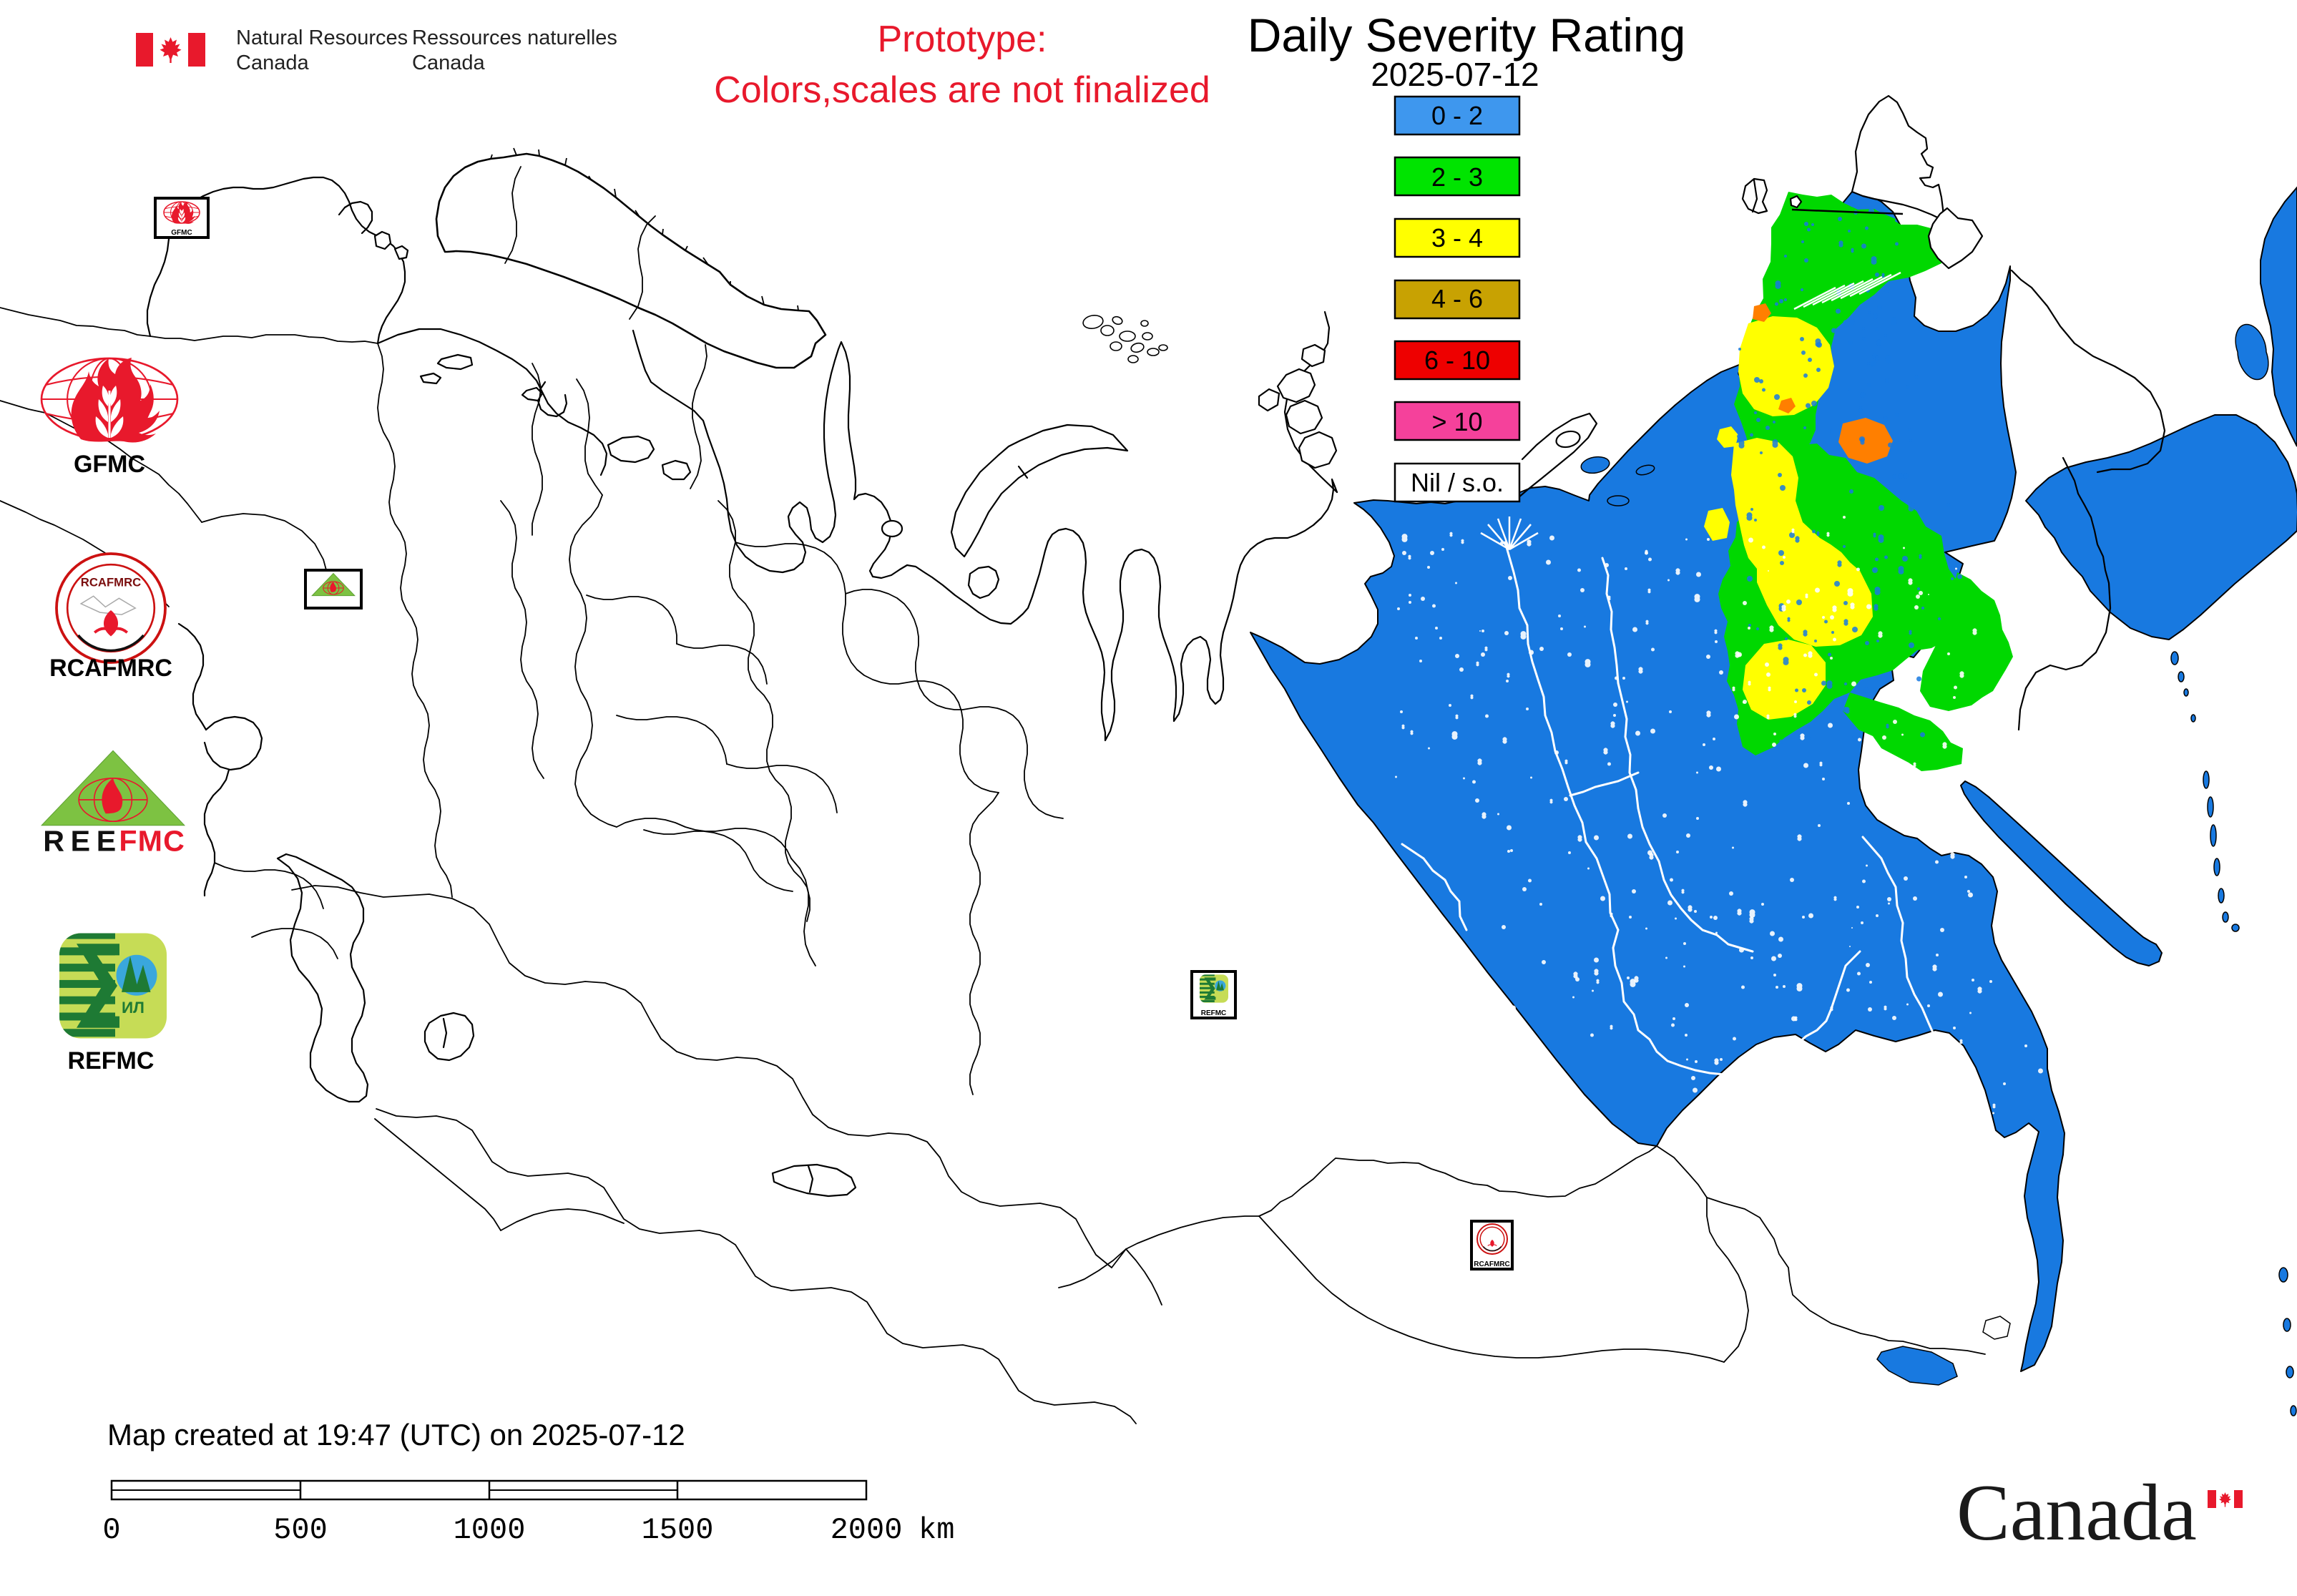 This screenshot has height=1596, width=2297. I want to click on svg-text: Prototype:, so click(962, 39).